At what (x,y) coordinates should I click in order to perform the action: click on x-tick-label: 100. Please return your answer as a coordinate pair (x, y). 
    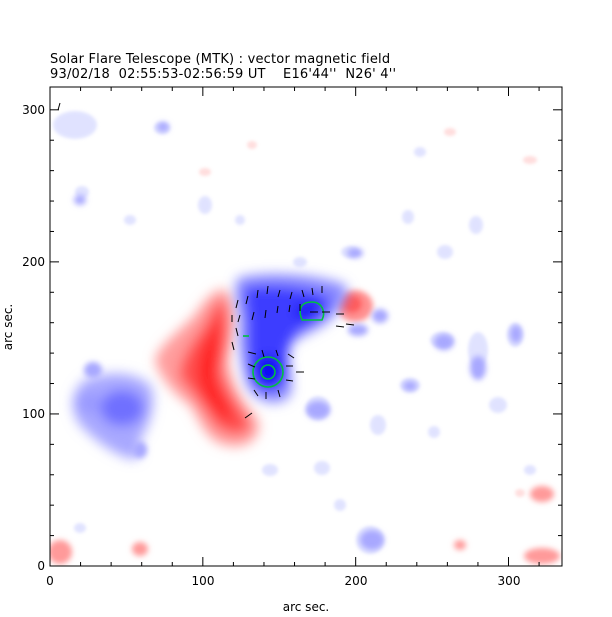
    Looking at the image, I should click on (203, 581).